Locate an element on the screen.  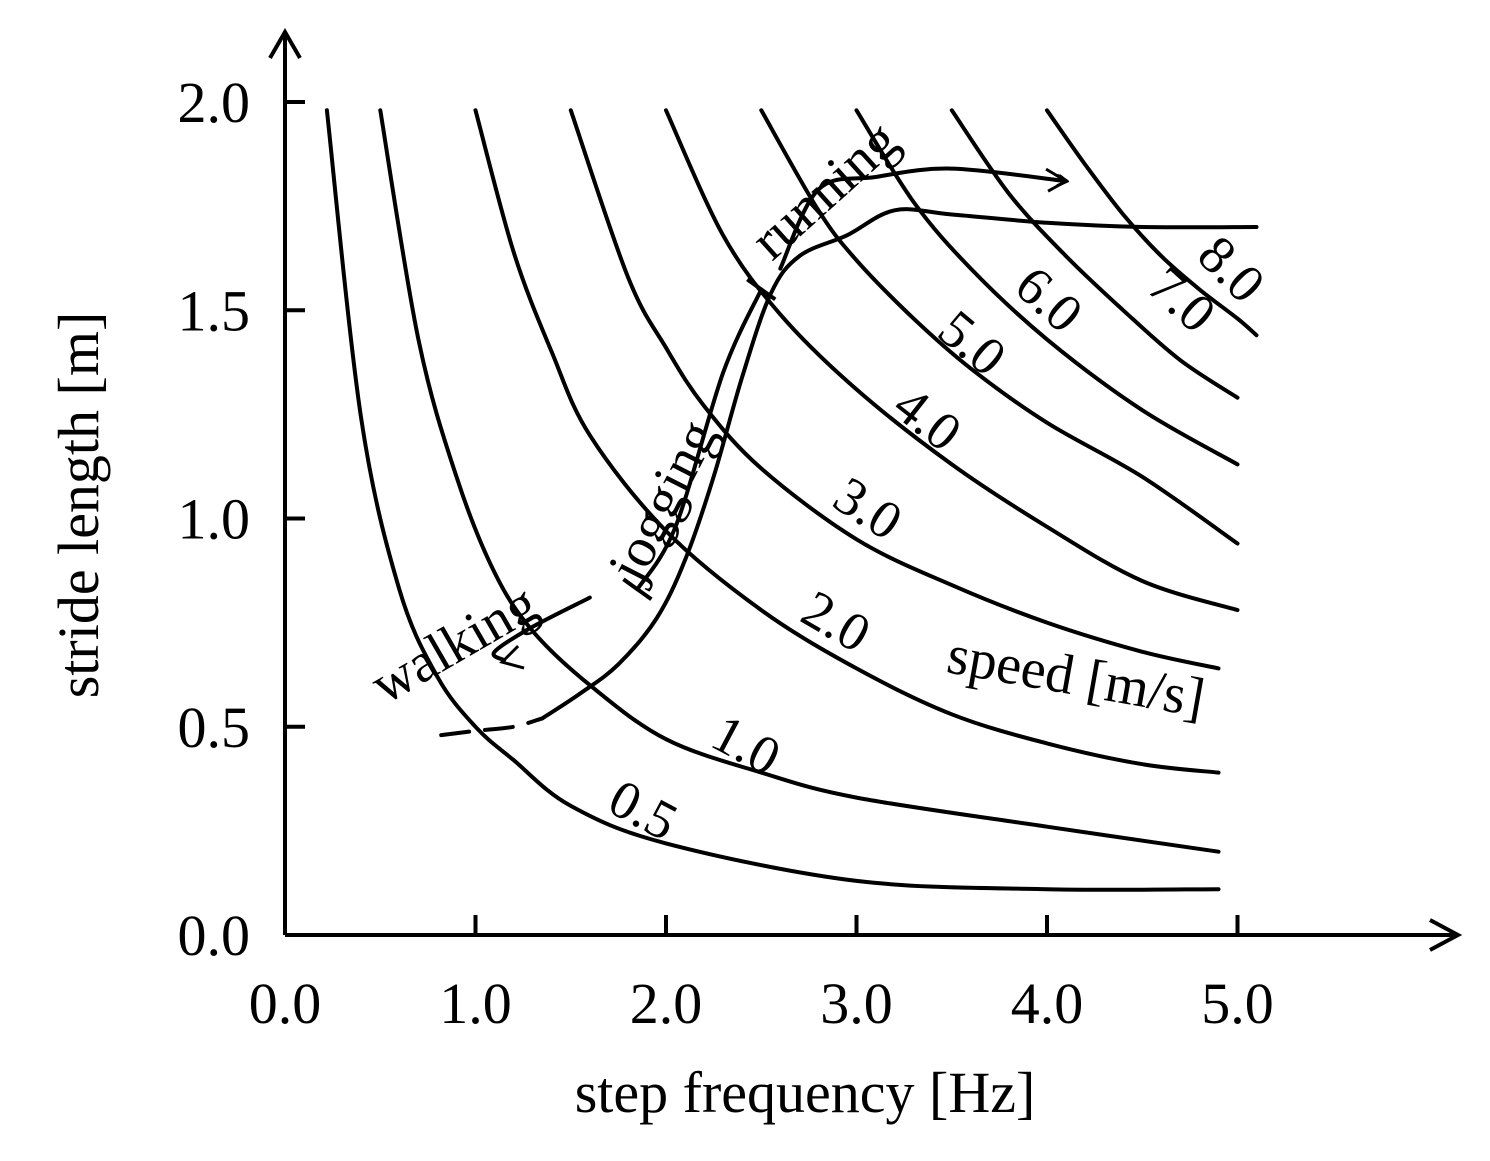
x-tick-label: 3.0 is located at coordinates (856, 1003).